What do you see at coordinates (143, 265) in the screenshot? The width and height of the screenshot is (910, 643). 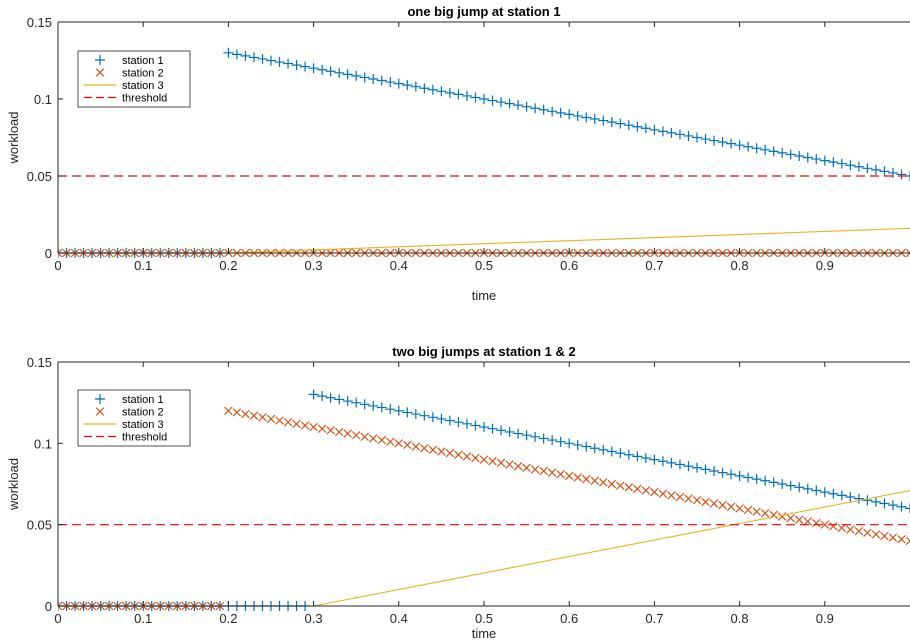 I see `x-tick-label: 0.1` at bounding box center [143, 265].